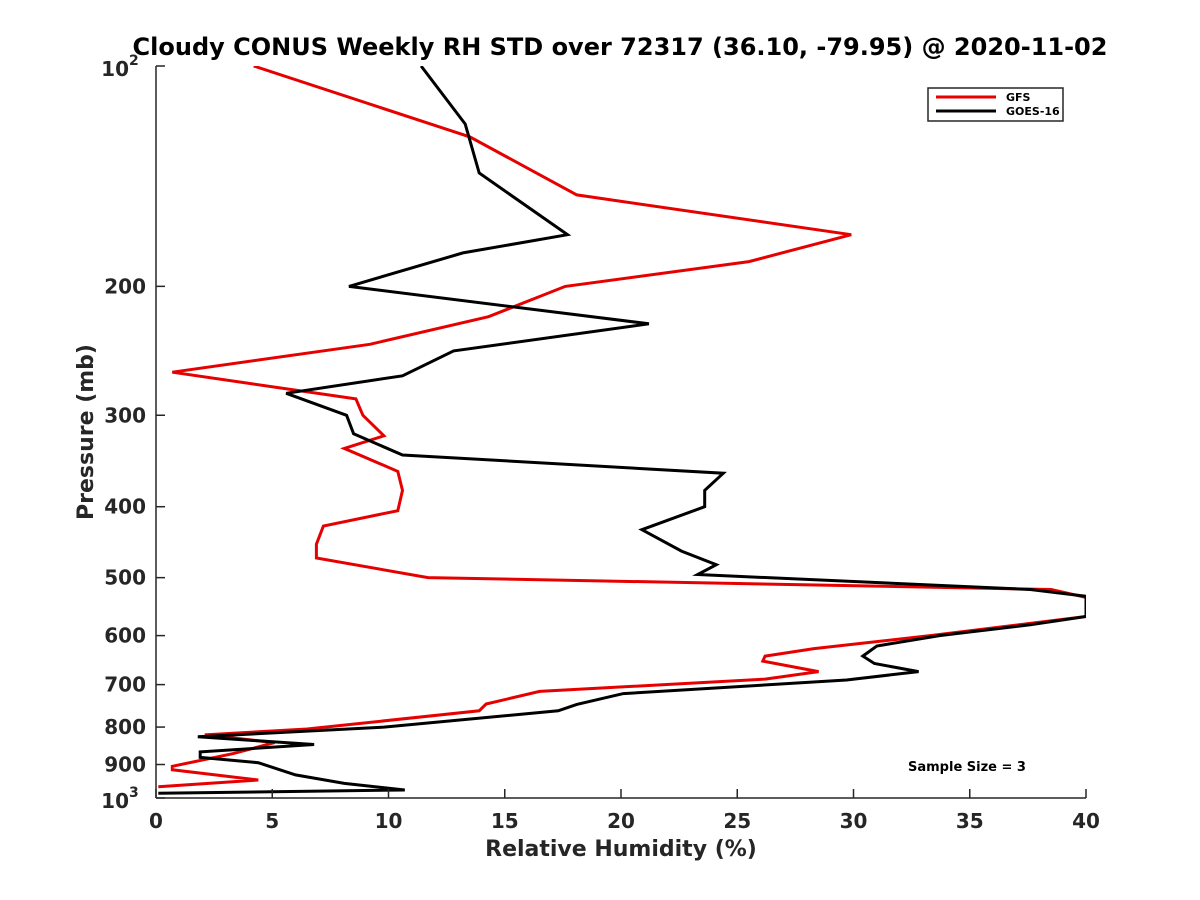 This screenshot has width=1200, height=900. Describe the element at coordinates (125, 286) in the screenshot. I see `y-tick-label: 200` at that location.